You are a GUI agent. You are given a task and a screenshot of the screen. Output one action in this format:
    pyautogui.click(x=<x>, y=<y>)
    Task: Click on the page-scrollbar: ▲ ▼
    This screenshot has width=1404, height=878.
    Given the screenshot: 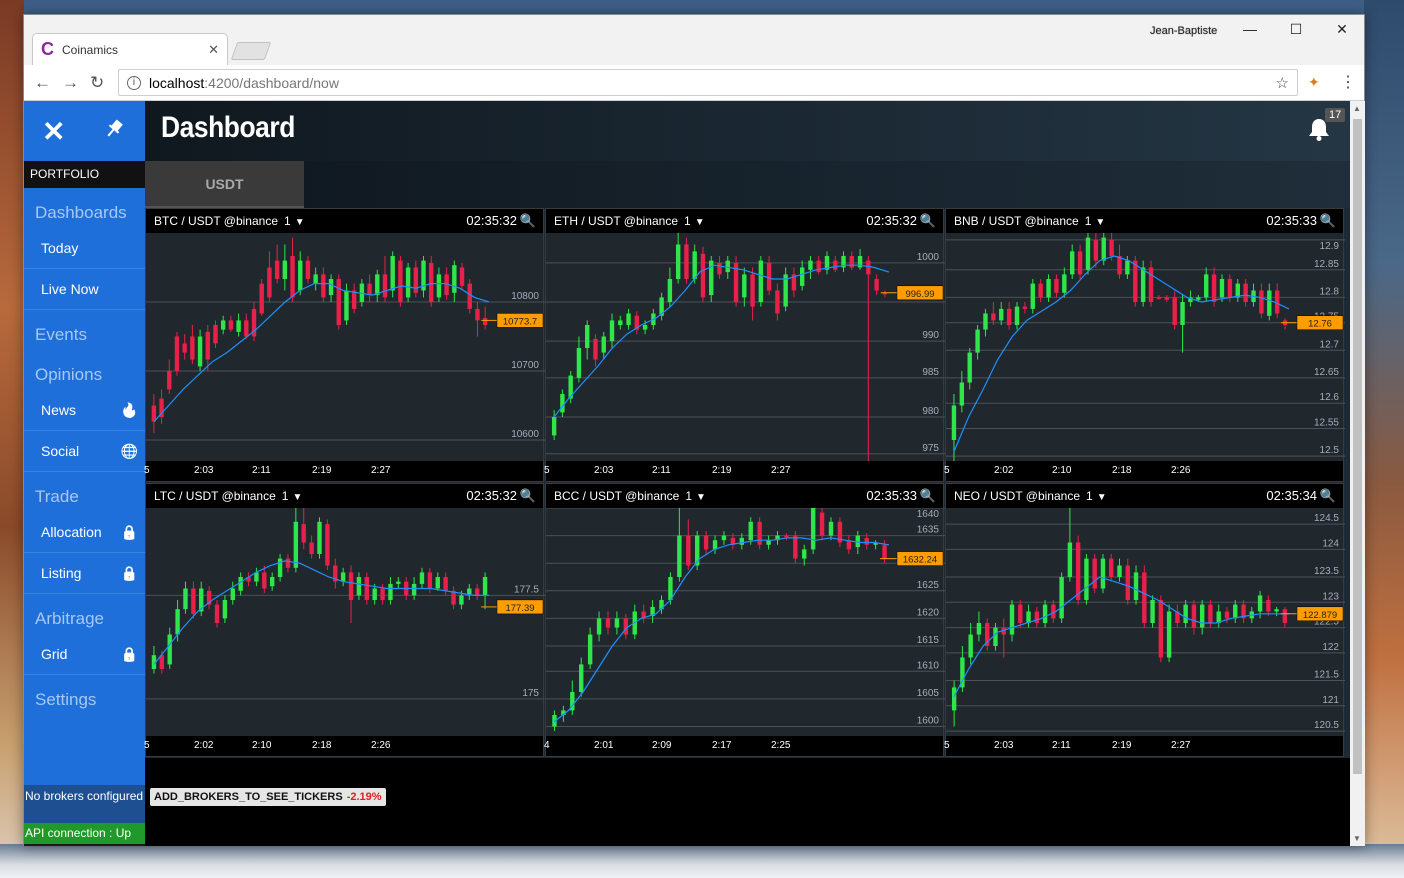 What is the action you would take?
    pyautogui.click(x=1357, y=473)
    